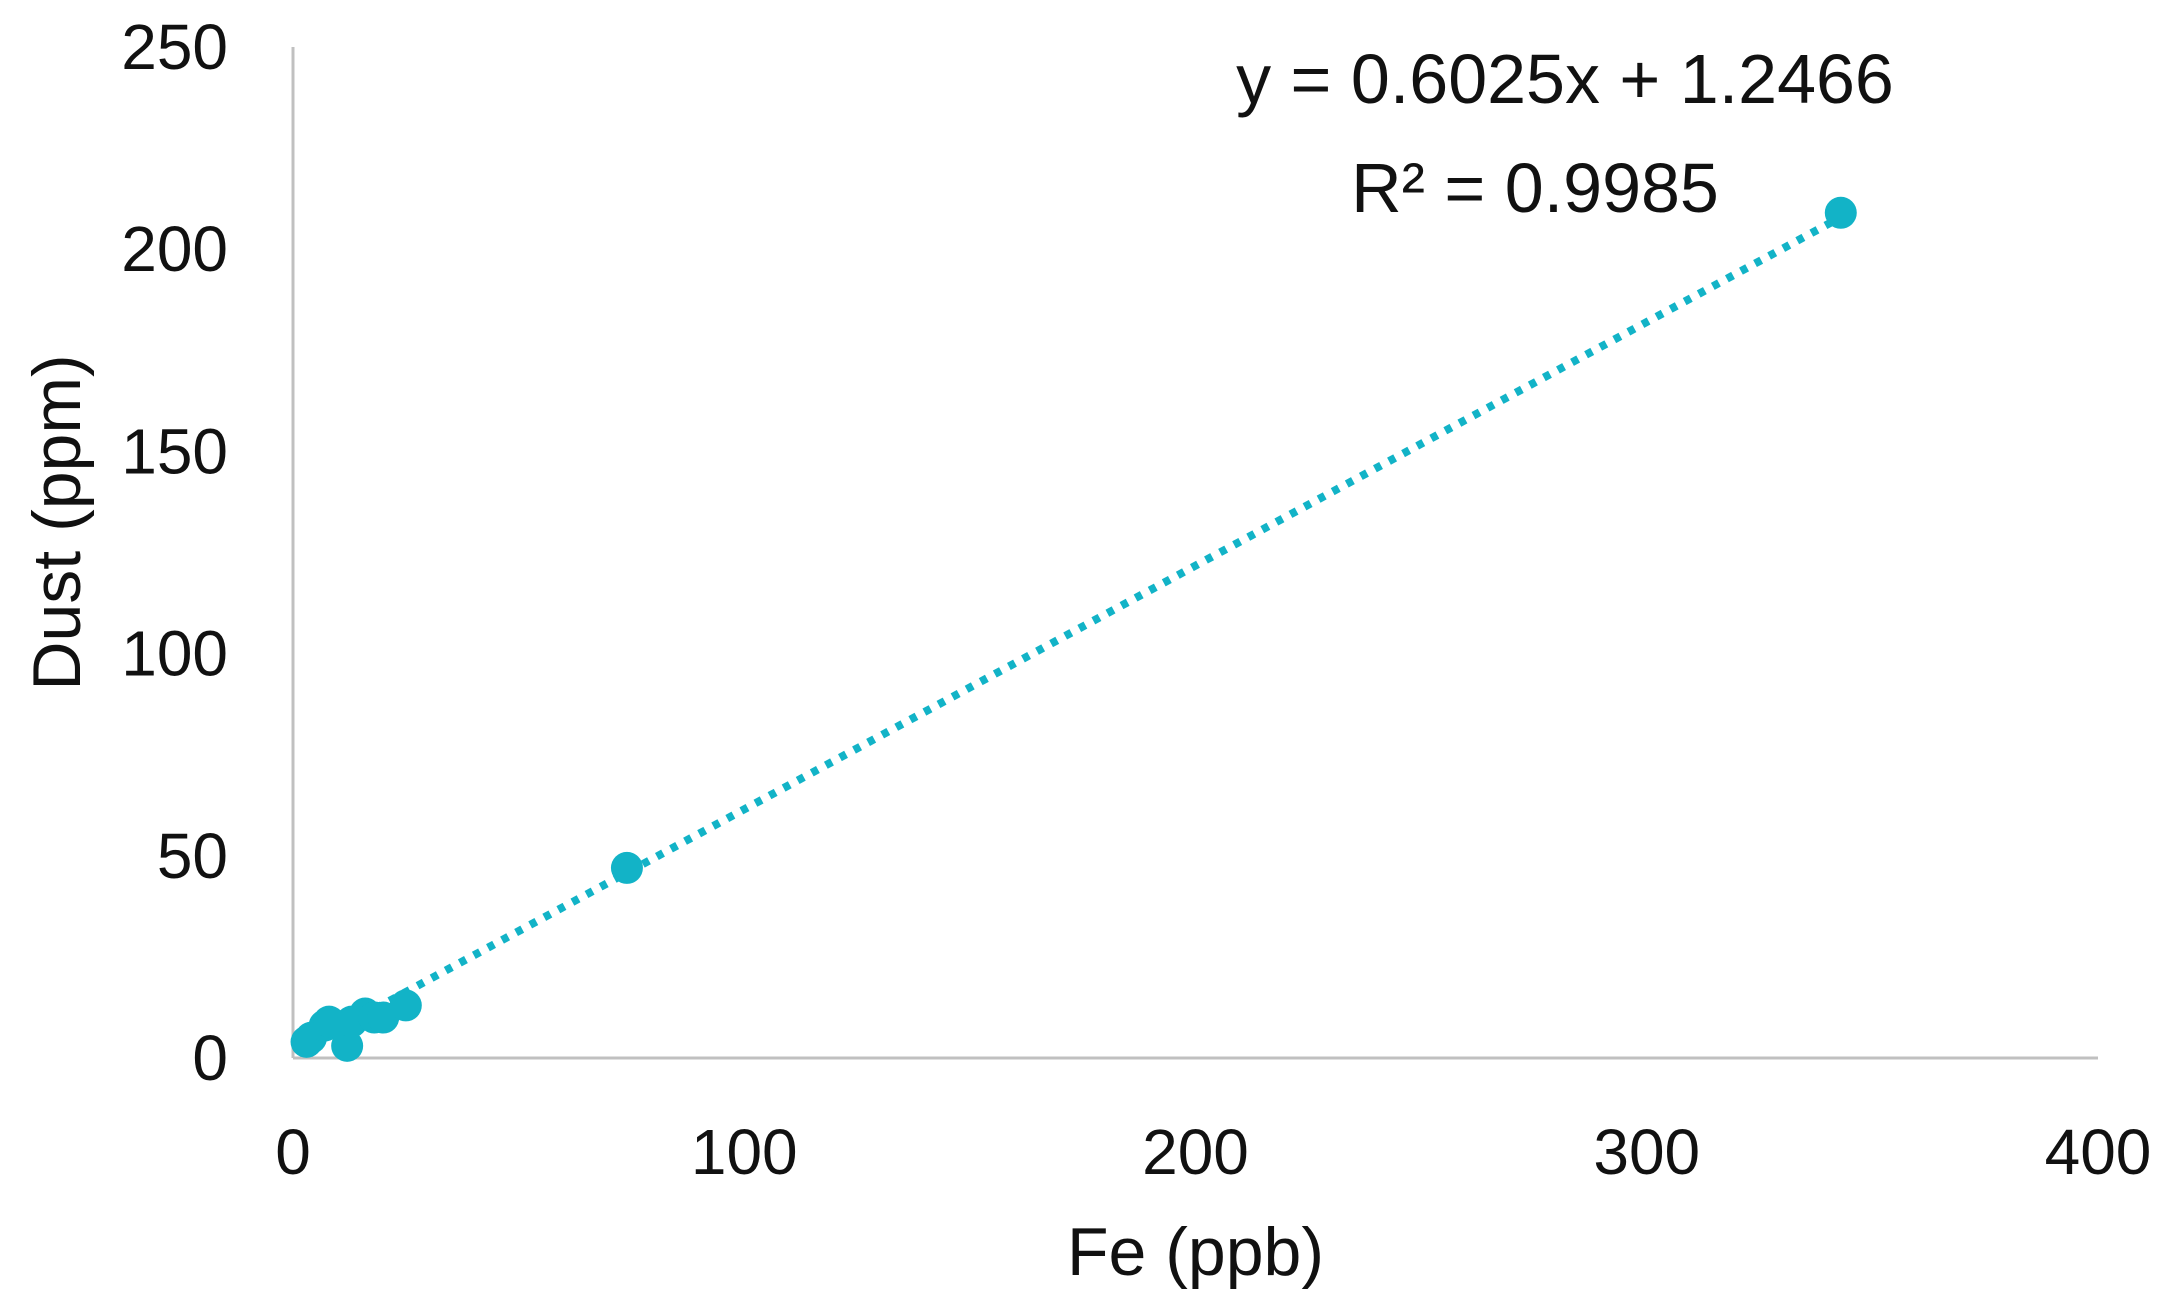 The width and height of the screenshot is (2167, 1301). I want to click on y-tick-labels: 0 50 100 150 200 250, so click(174, 552).